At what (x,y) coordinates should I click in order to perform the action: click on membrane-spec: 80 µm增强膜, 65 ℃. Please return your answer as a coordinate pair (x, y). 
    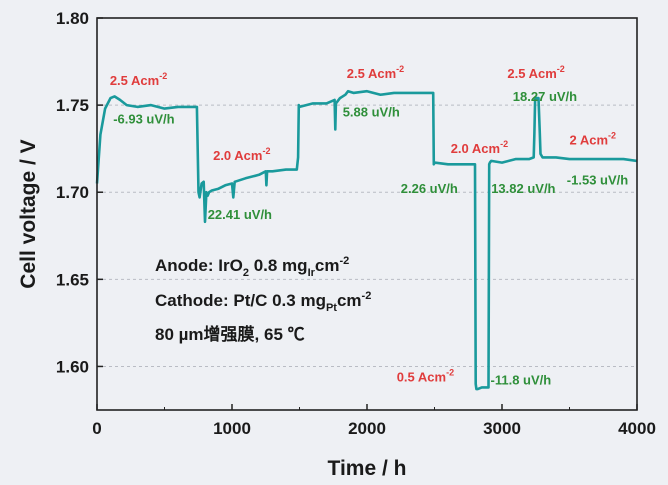
    Looking at the image, I should click on (230, 334).